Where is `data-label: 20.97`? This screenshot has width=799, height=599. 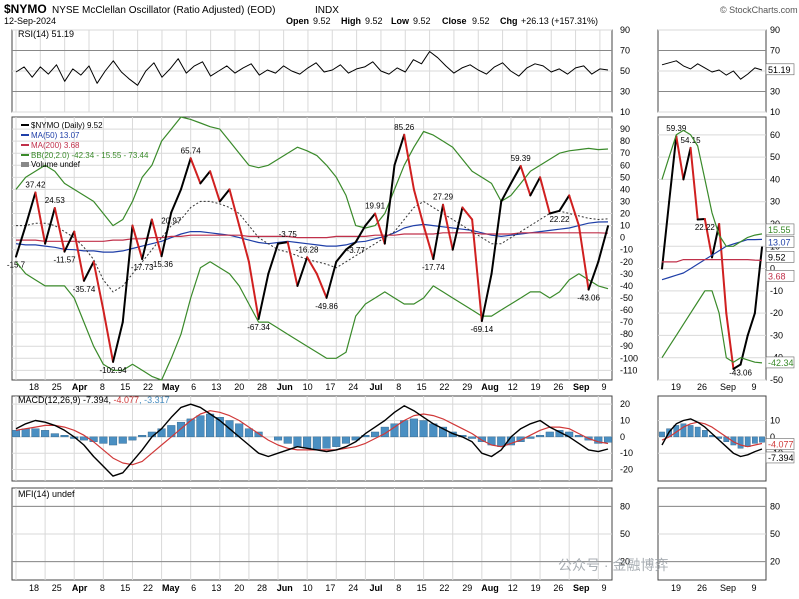
data-label: 20.97 is located at coordinates (171, 220).